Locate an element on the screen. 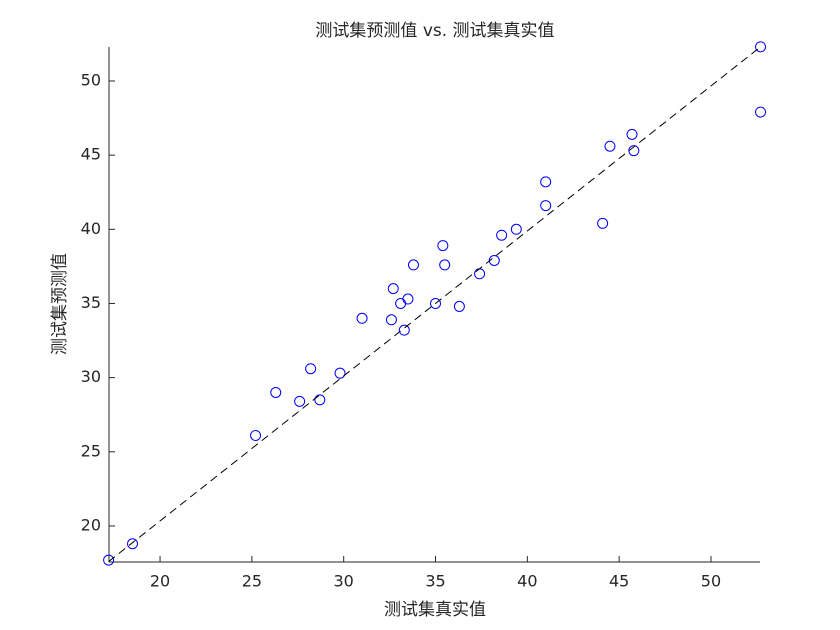  y-axis-label: 测试集预测值 is located at coordinates (60, 304).